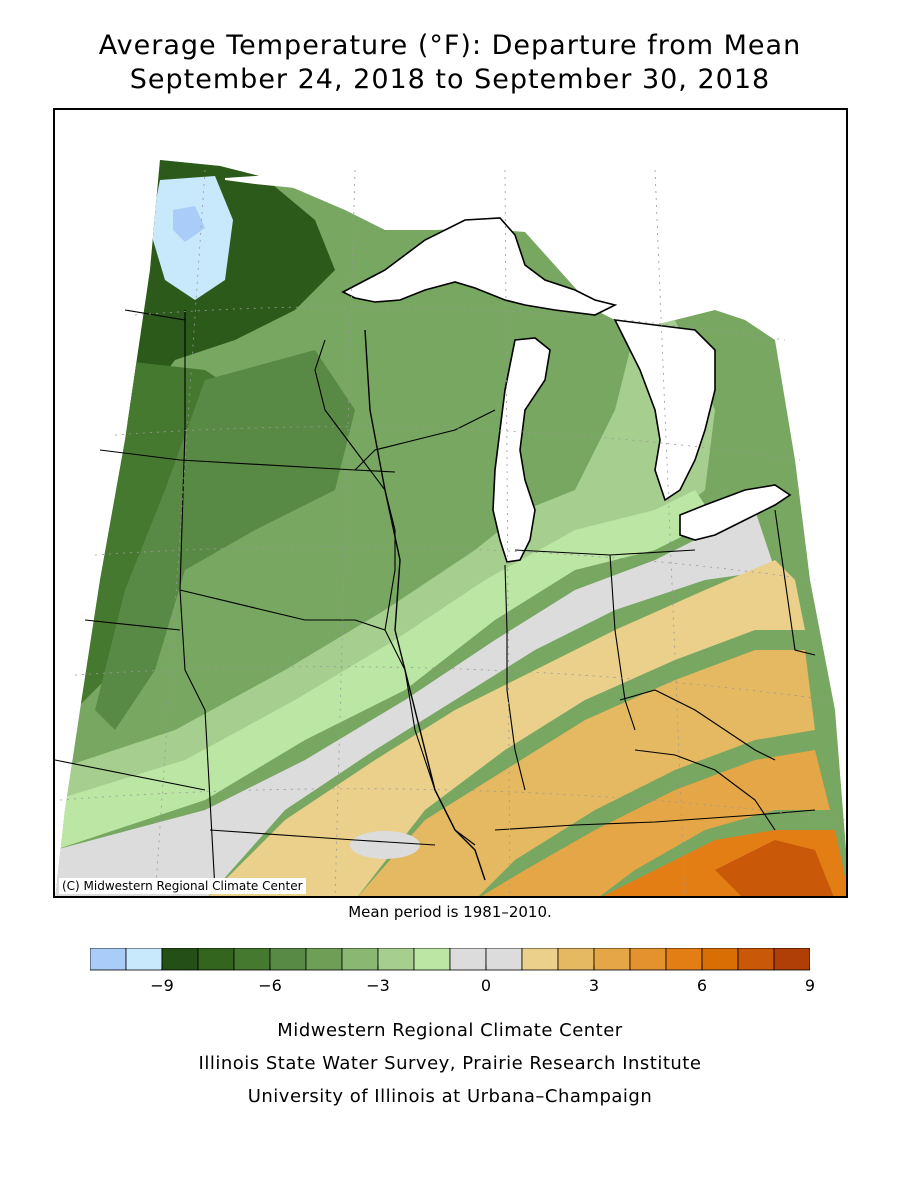 This screenshot has height=1200, width=900. Describe the element at coordinates (182, 886) in the screenshot. I see `copyright-label: (C) Midwestern Regional Climate Center` at that location.